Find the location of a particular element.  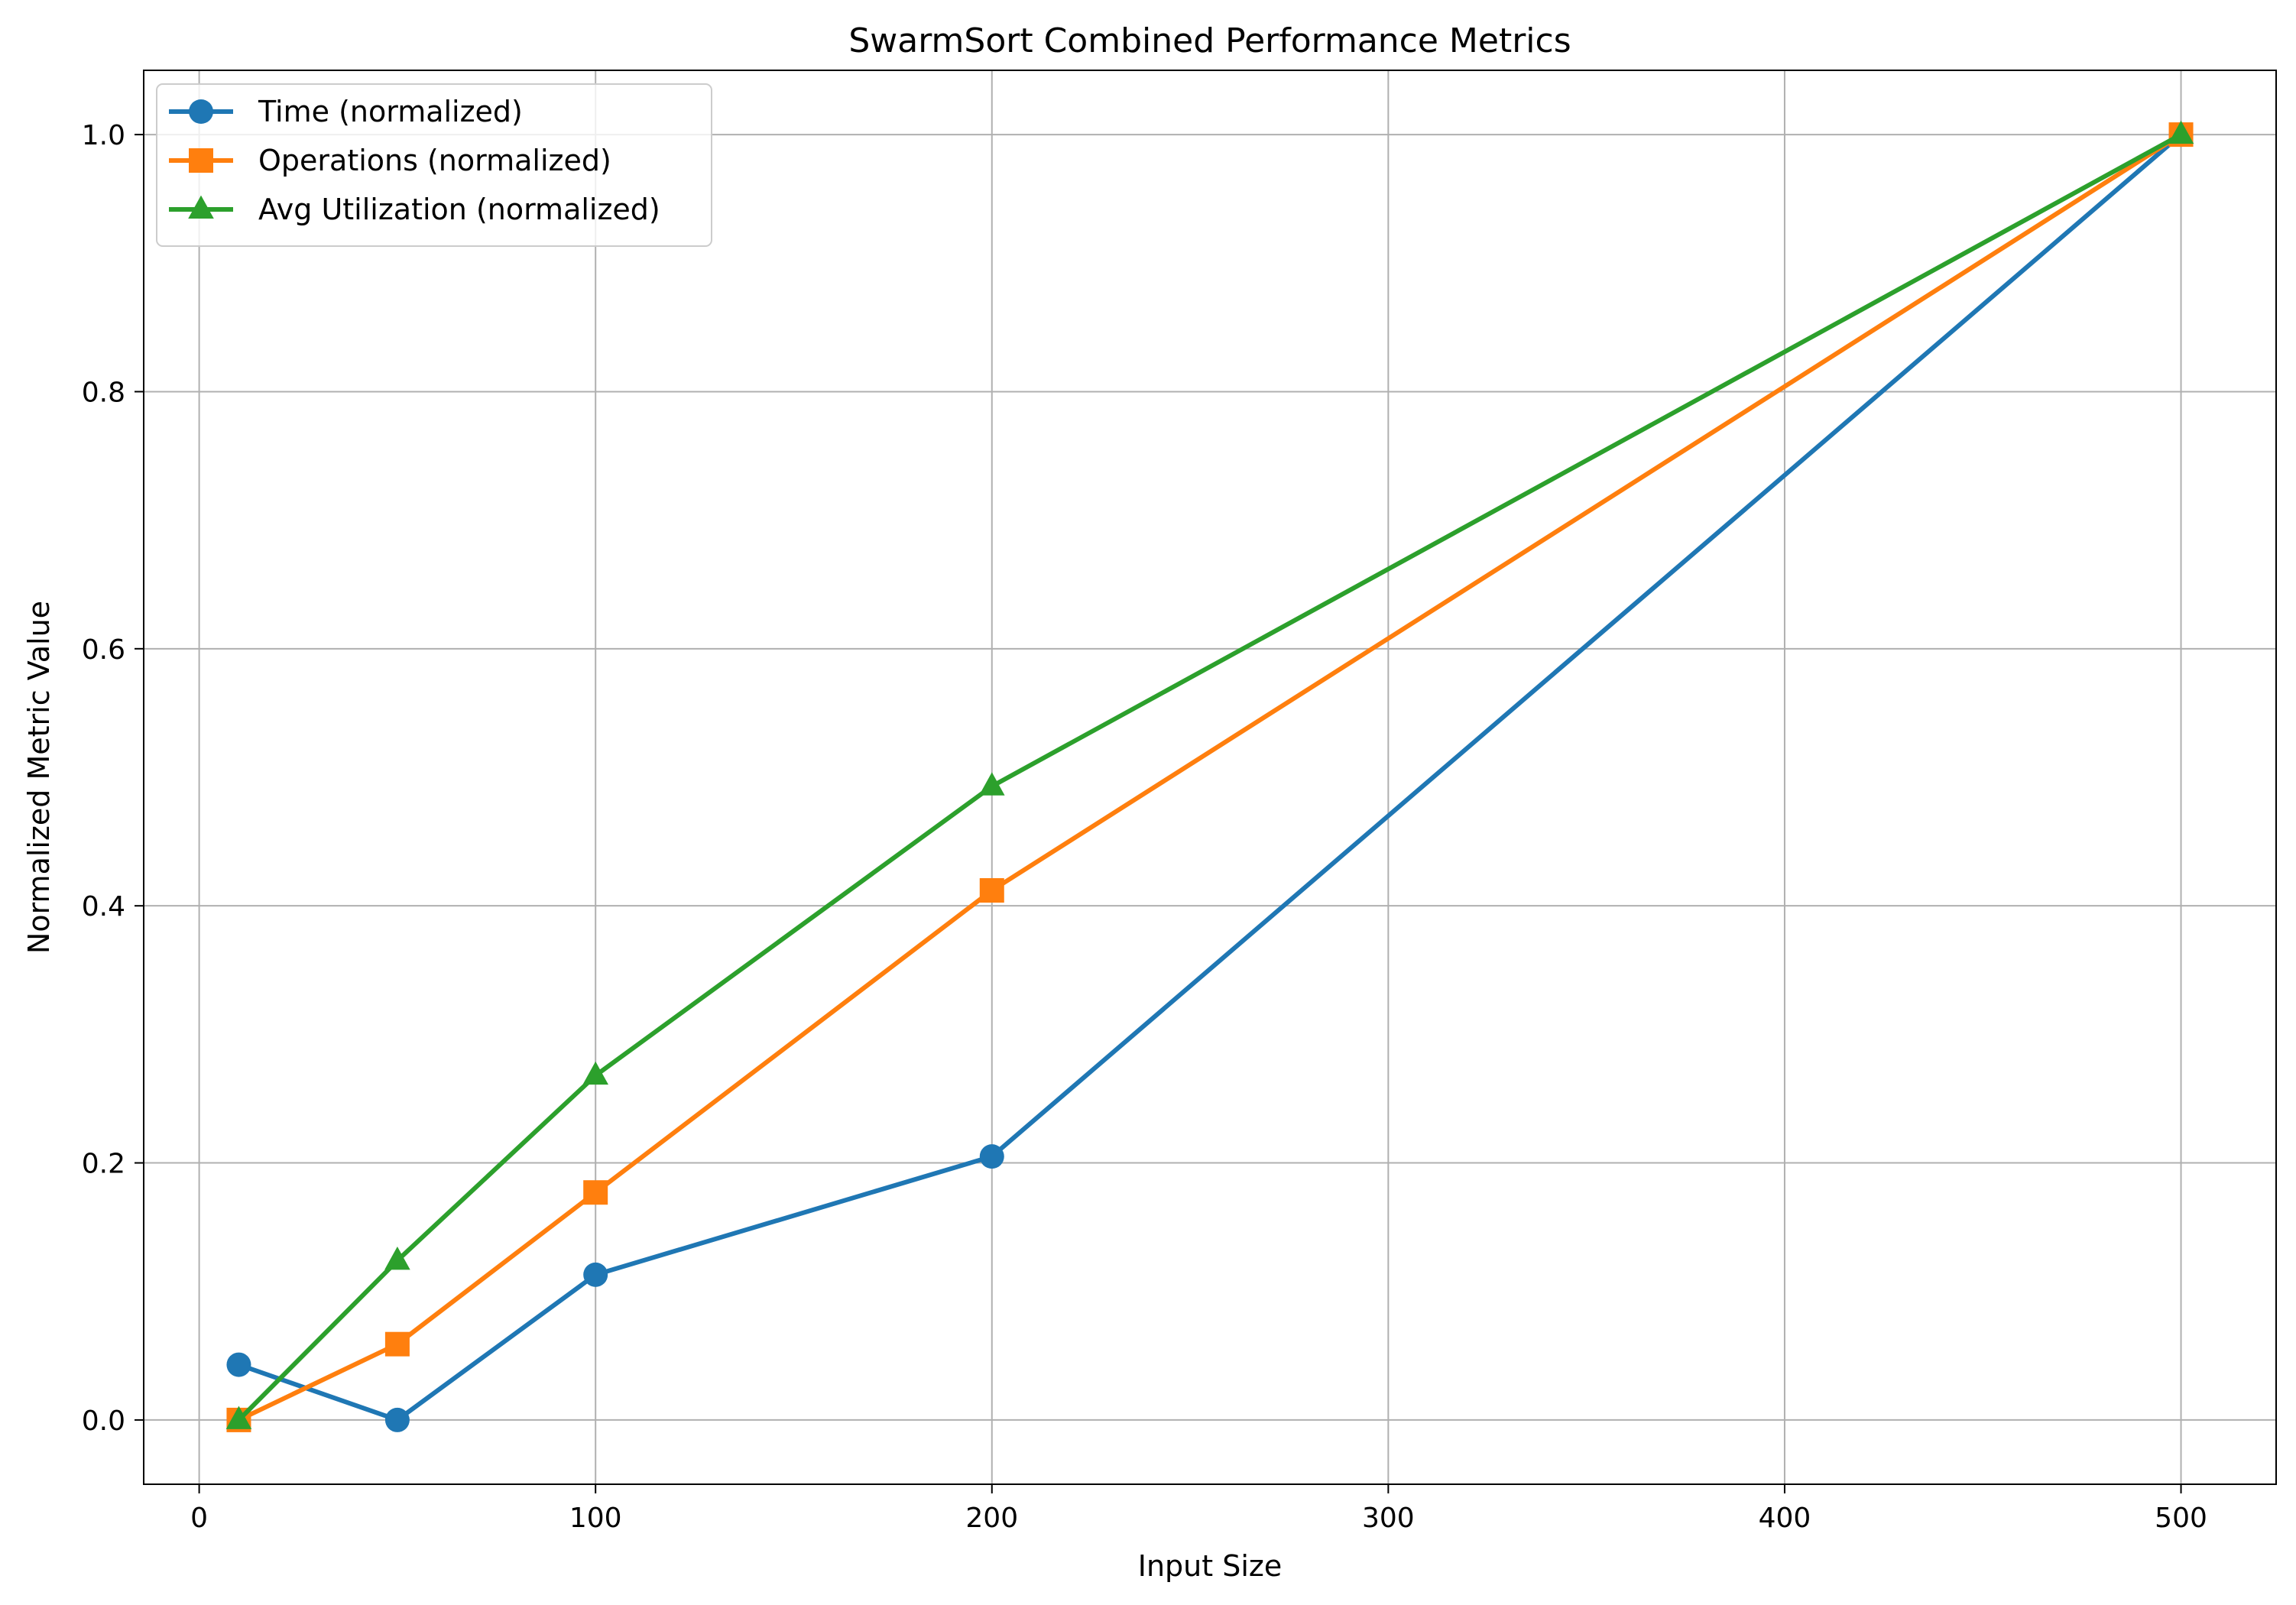

y-tick-label: 0.2 is located at coordinates (103, 1164).